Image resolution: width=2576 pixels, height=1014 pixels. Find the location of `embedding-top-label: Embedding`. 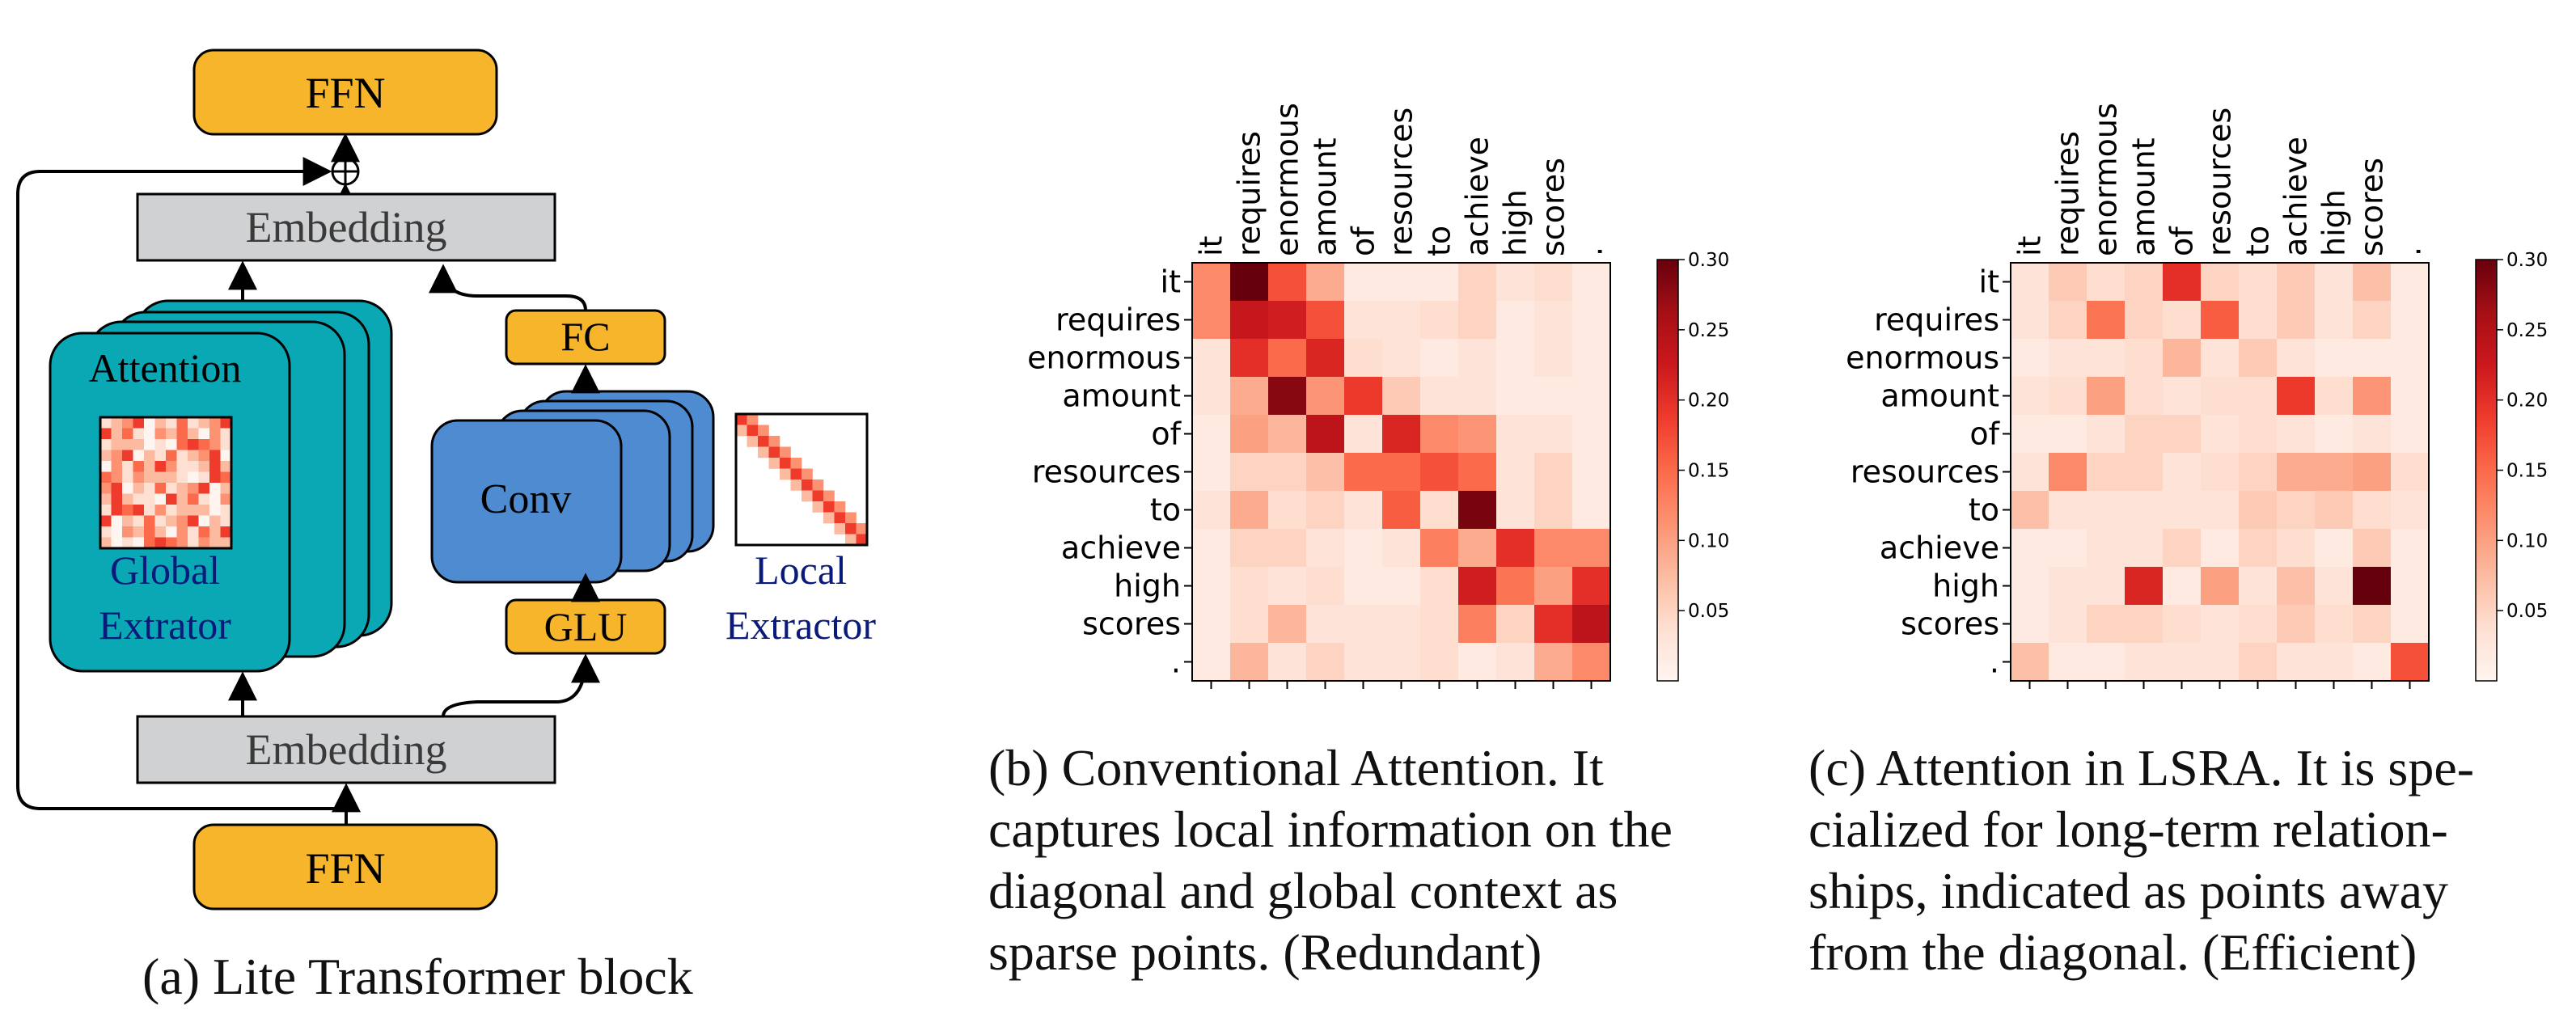

embedding-top-label: Embedding is located at coordinates (347, 227).